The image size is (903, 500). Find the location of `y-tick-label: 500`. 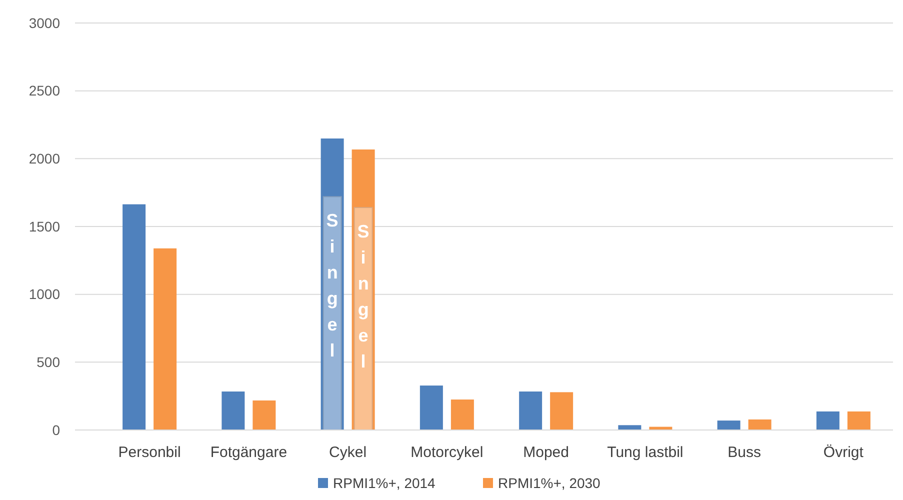

y-tick-label: 500 is located at coordinates (48, 362).